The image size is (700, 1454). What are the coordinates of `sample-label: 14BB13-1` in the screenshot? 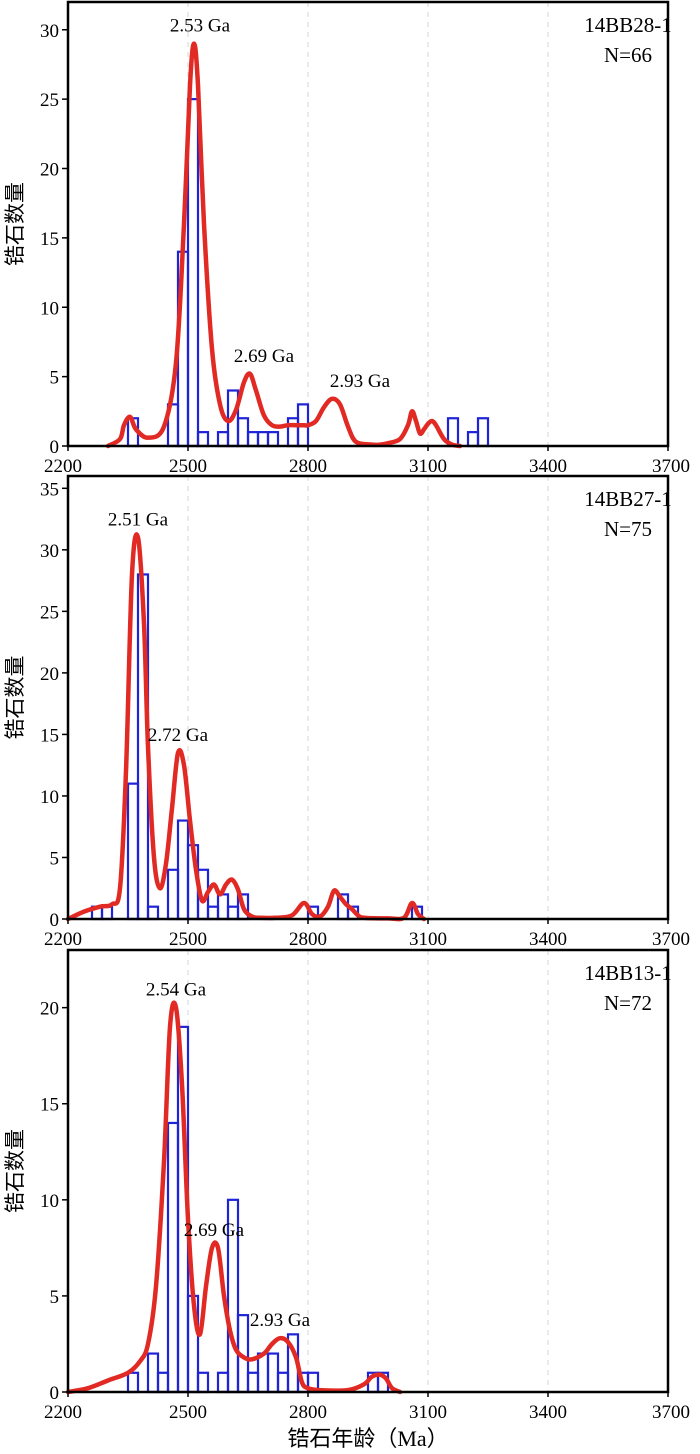 It's located at (628, 973).